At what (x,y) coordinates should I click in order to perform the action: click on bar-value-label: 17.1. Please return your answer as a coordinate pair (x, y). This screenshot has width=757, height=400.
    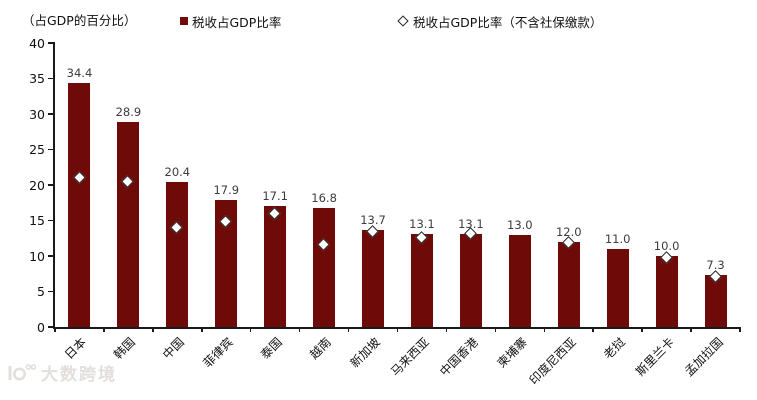
    Looking at the image, I should click on (275, 195).